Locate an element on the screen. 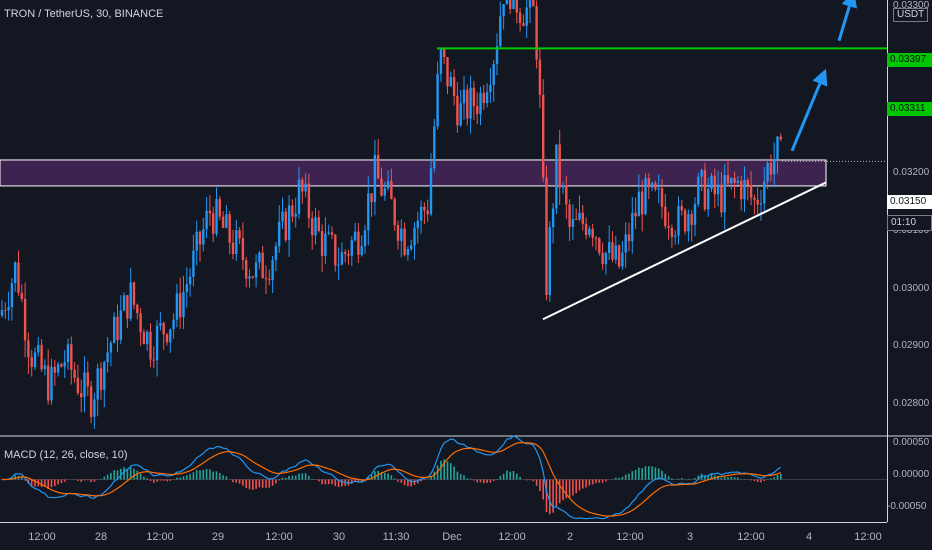  price-tick: 0.02800 is located at coordinates (911, 403).